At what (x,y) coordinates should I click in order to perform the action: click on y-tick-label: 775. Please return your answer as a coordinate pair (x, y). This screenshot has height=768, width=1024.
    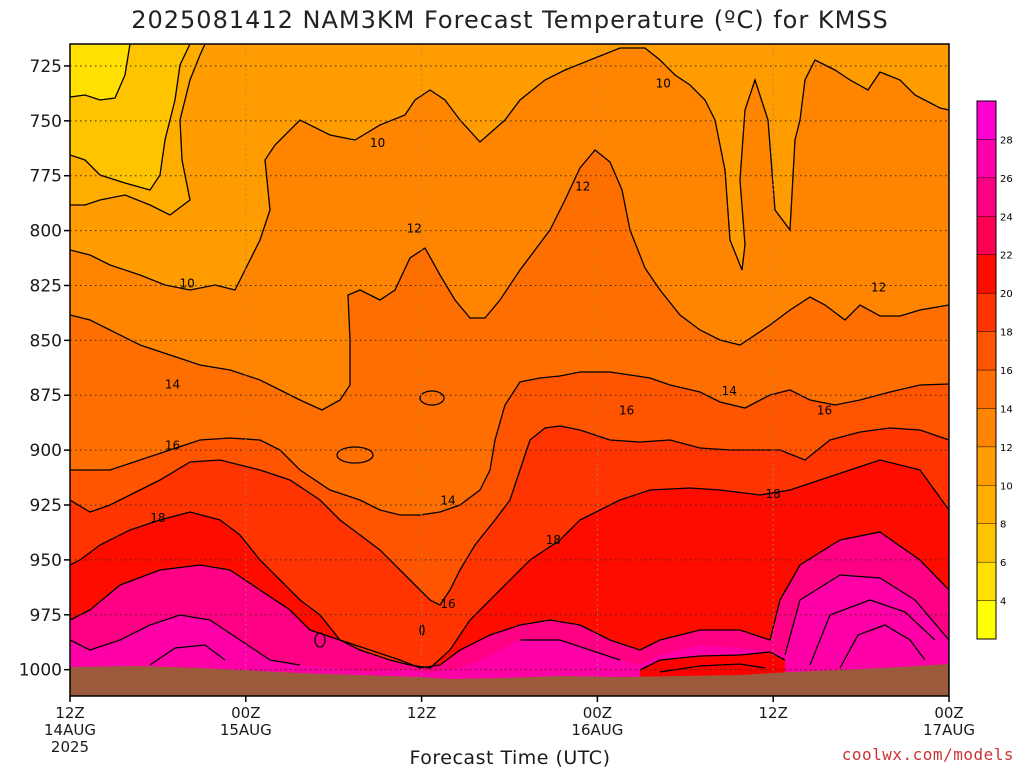
    Looking at the image, I should click on (46, 177).